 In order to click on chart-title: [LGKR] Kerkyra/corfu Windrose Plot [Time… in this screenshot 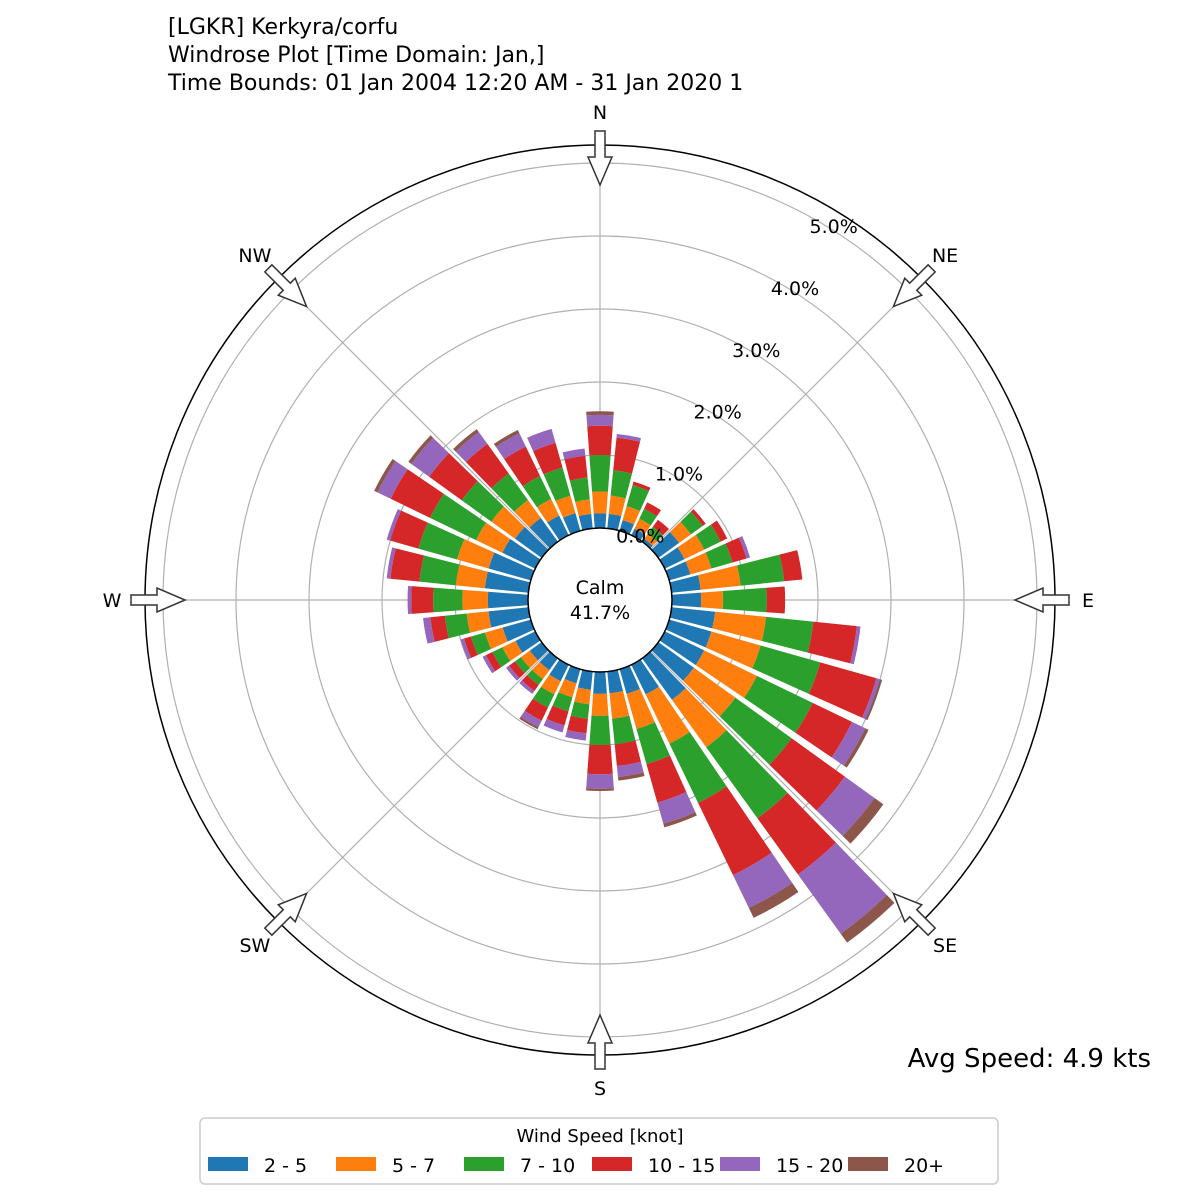, I will do `click(455, 55)`.